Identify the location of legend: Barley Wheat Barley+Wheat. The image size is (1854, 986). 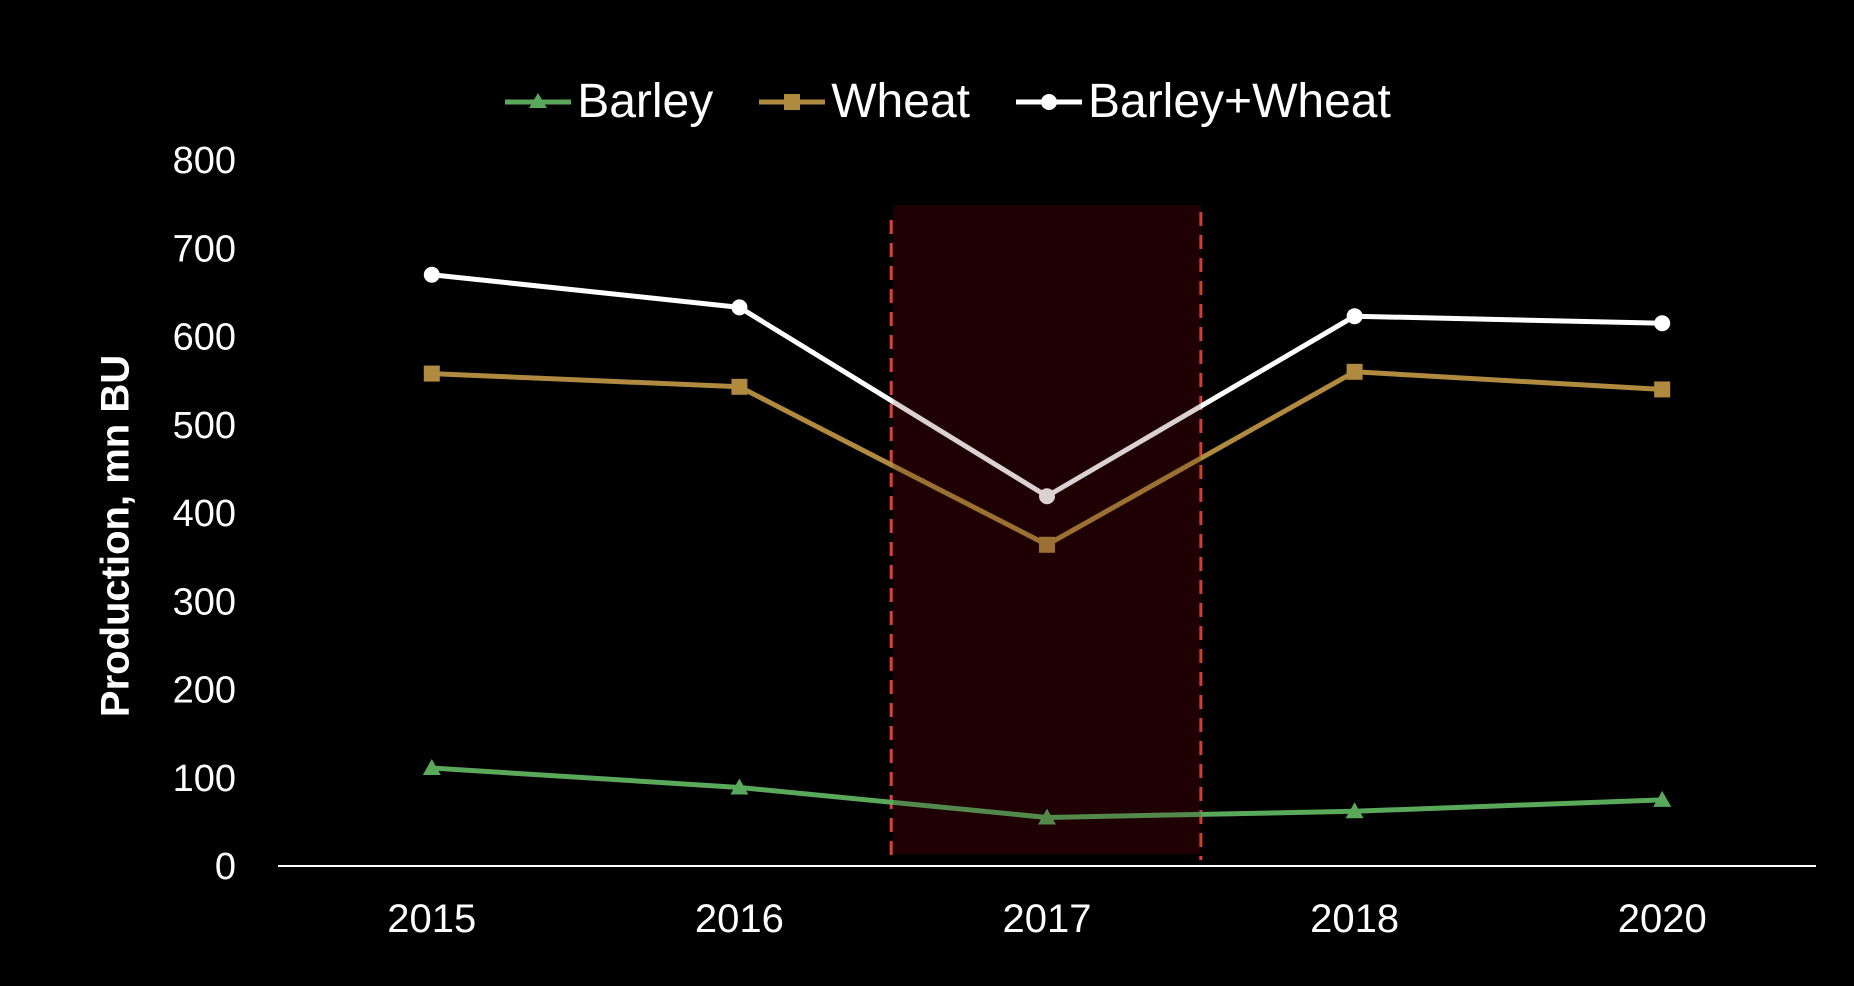
(927, 101).